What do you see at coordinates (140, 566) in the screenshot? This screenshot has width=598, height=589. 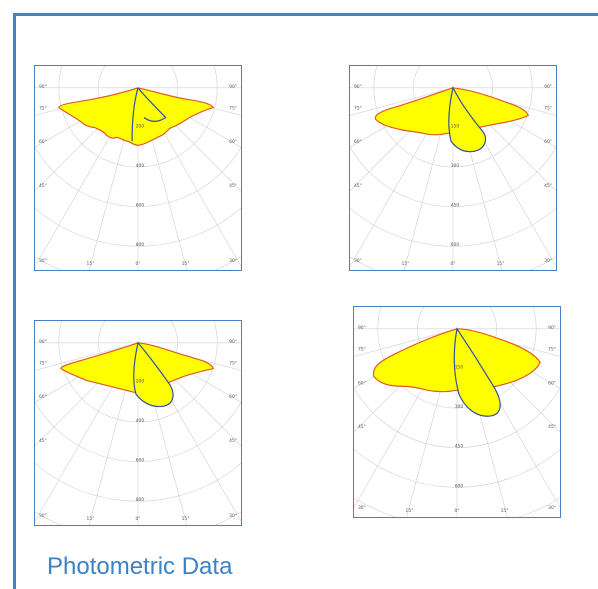 I see `section-title: Photometric Data` at bounding box center [140, 566].